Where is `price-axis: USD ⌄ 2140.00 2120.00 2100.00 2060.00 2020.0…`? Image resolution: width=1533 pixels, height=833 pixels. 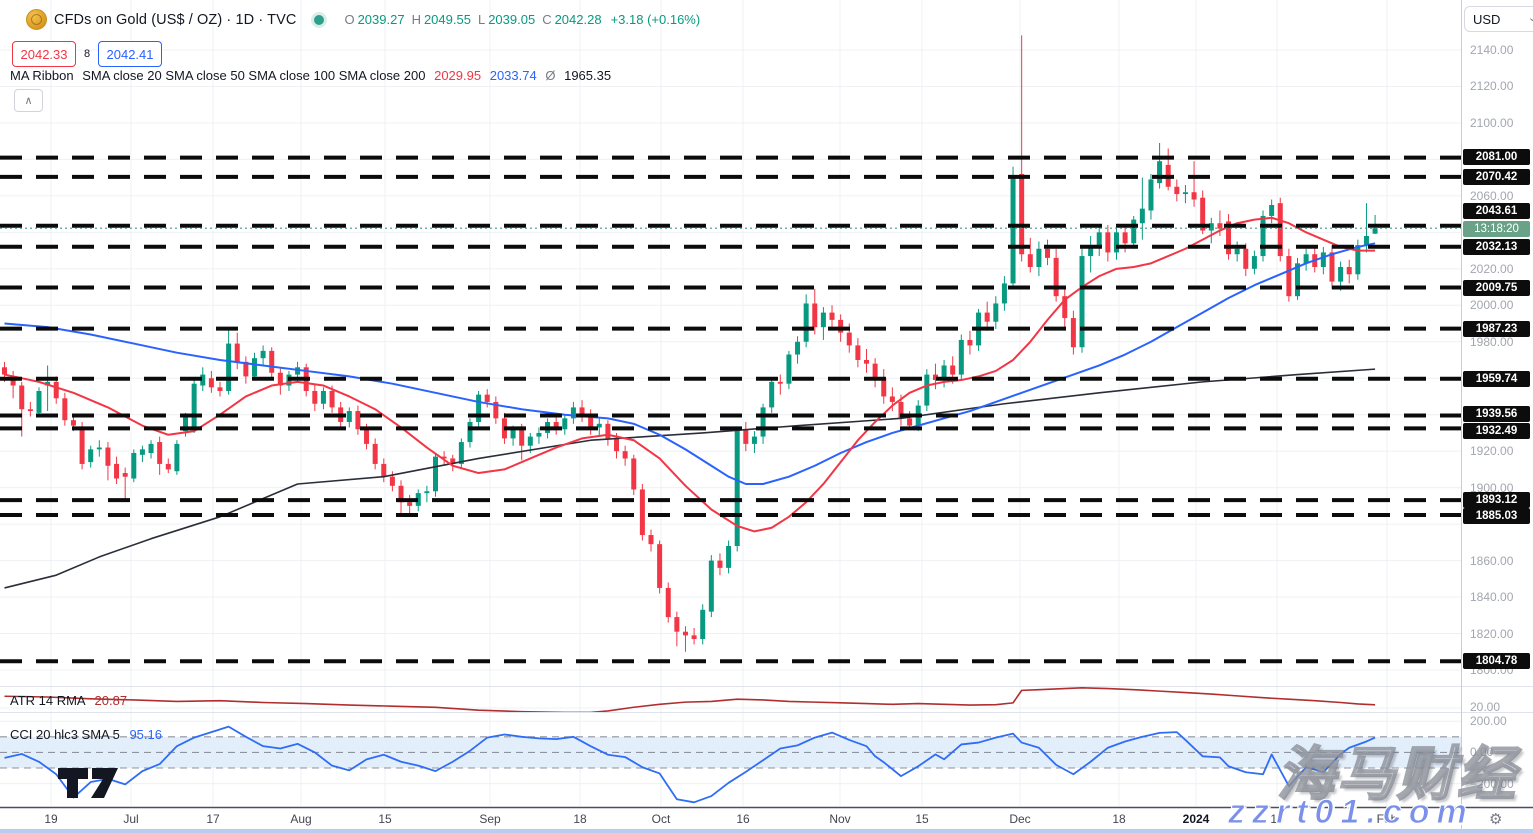
price-axis: USD ⌄ 2140.00 2120.00 2100.00 2060.00 2020.0… is located at coordinates (1497, 416).